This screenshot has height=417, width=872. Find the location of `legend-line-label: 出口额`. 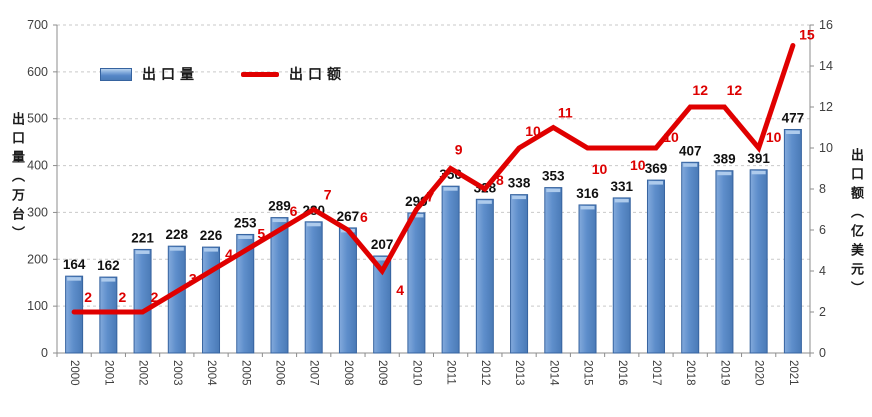

legend-line-label: 出口额 is located at coordinates (317, 74).